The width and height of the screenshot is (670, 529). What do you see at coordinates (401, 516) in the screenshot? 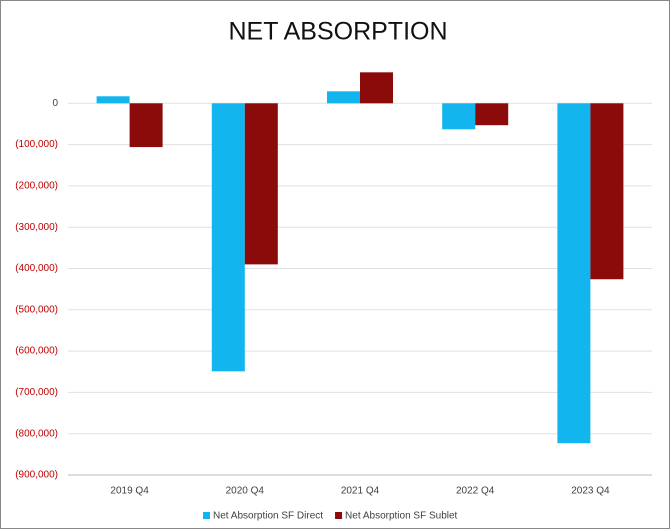
I see `legend-label: Net Absorption SF Sublet` at bounding box center [401, 516].